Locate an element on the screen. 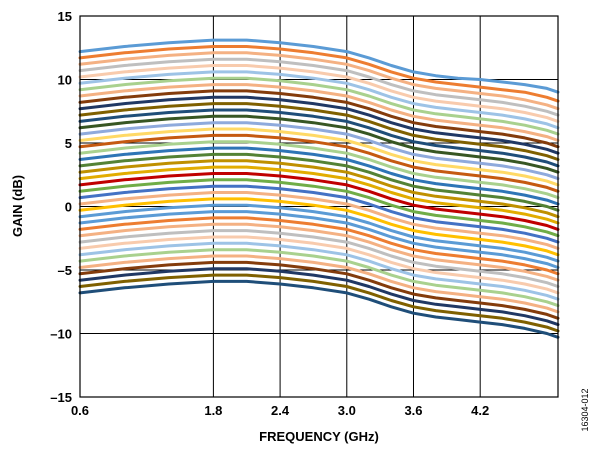  x-tick-label: 3.0 is located at coordinates (347, 410).